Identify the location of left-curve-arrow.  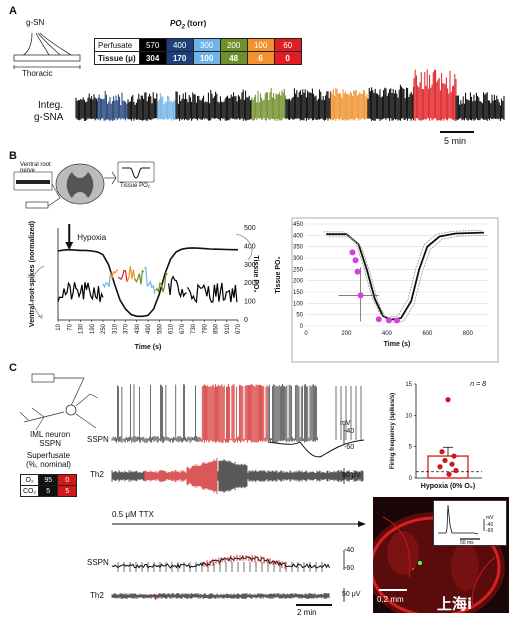
(37, 292).